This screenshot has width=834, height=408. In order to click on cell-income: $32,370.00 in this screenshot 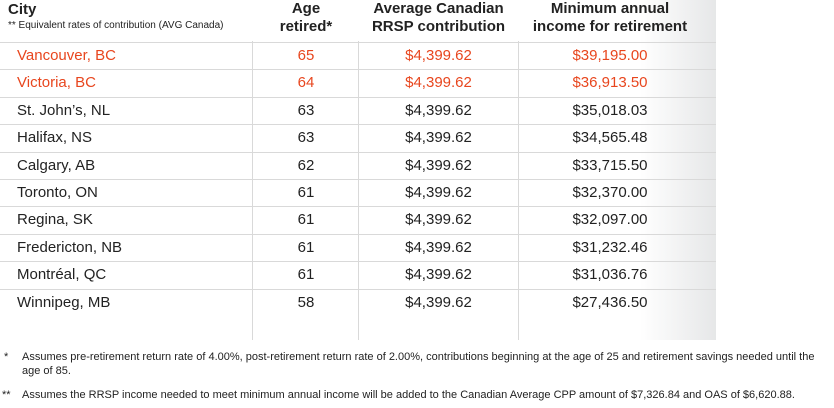, I will do `click(610, 192)`.